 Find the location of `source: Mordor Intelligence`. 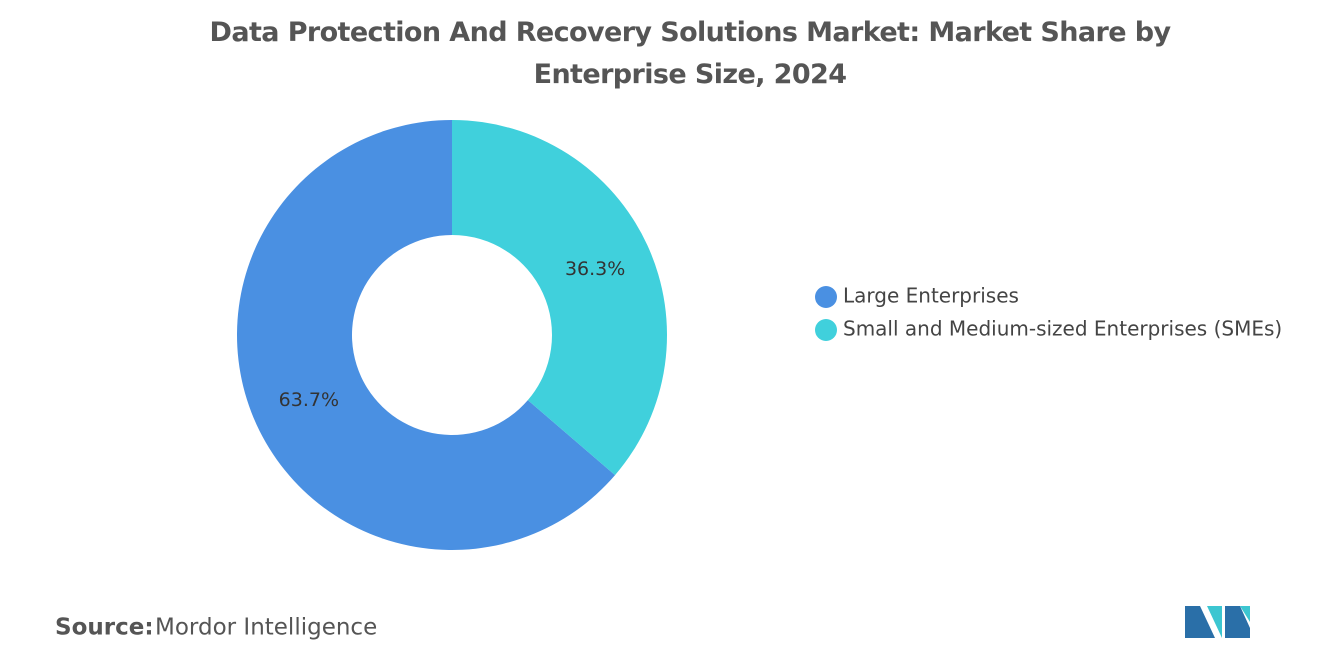

source: Mordor Intelligence is located at coordinates (266, 628).